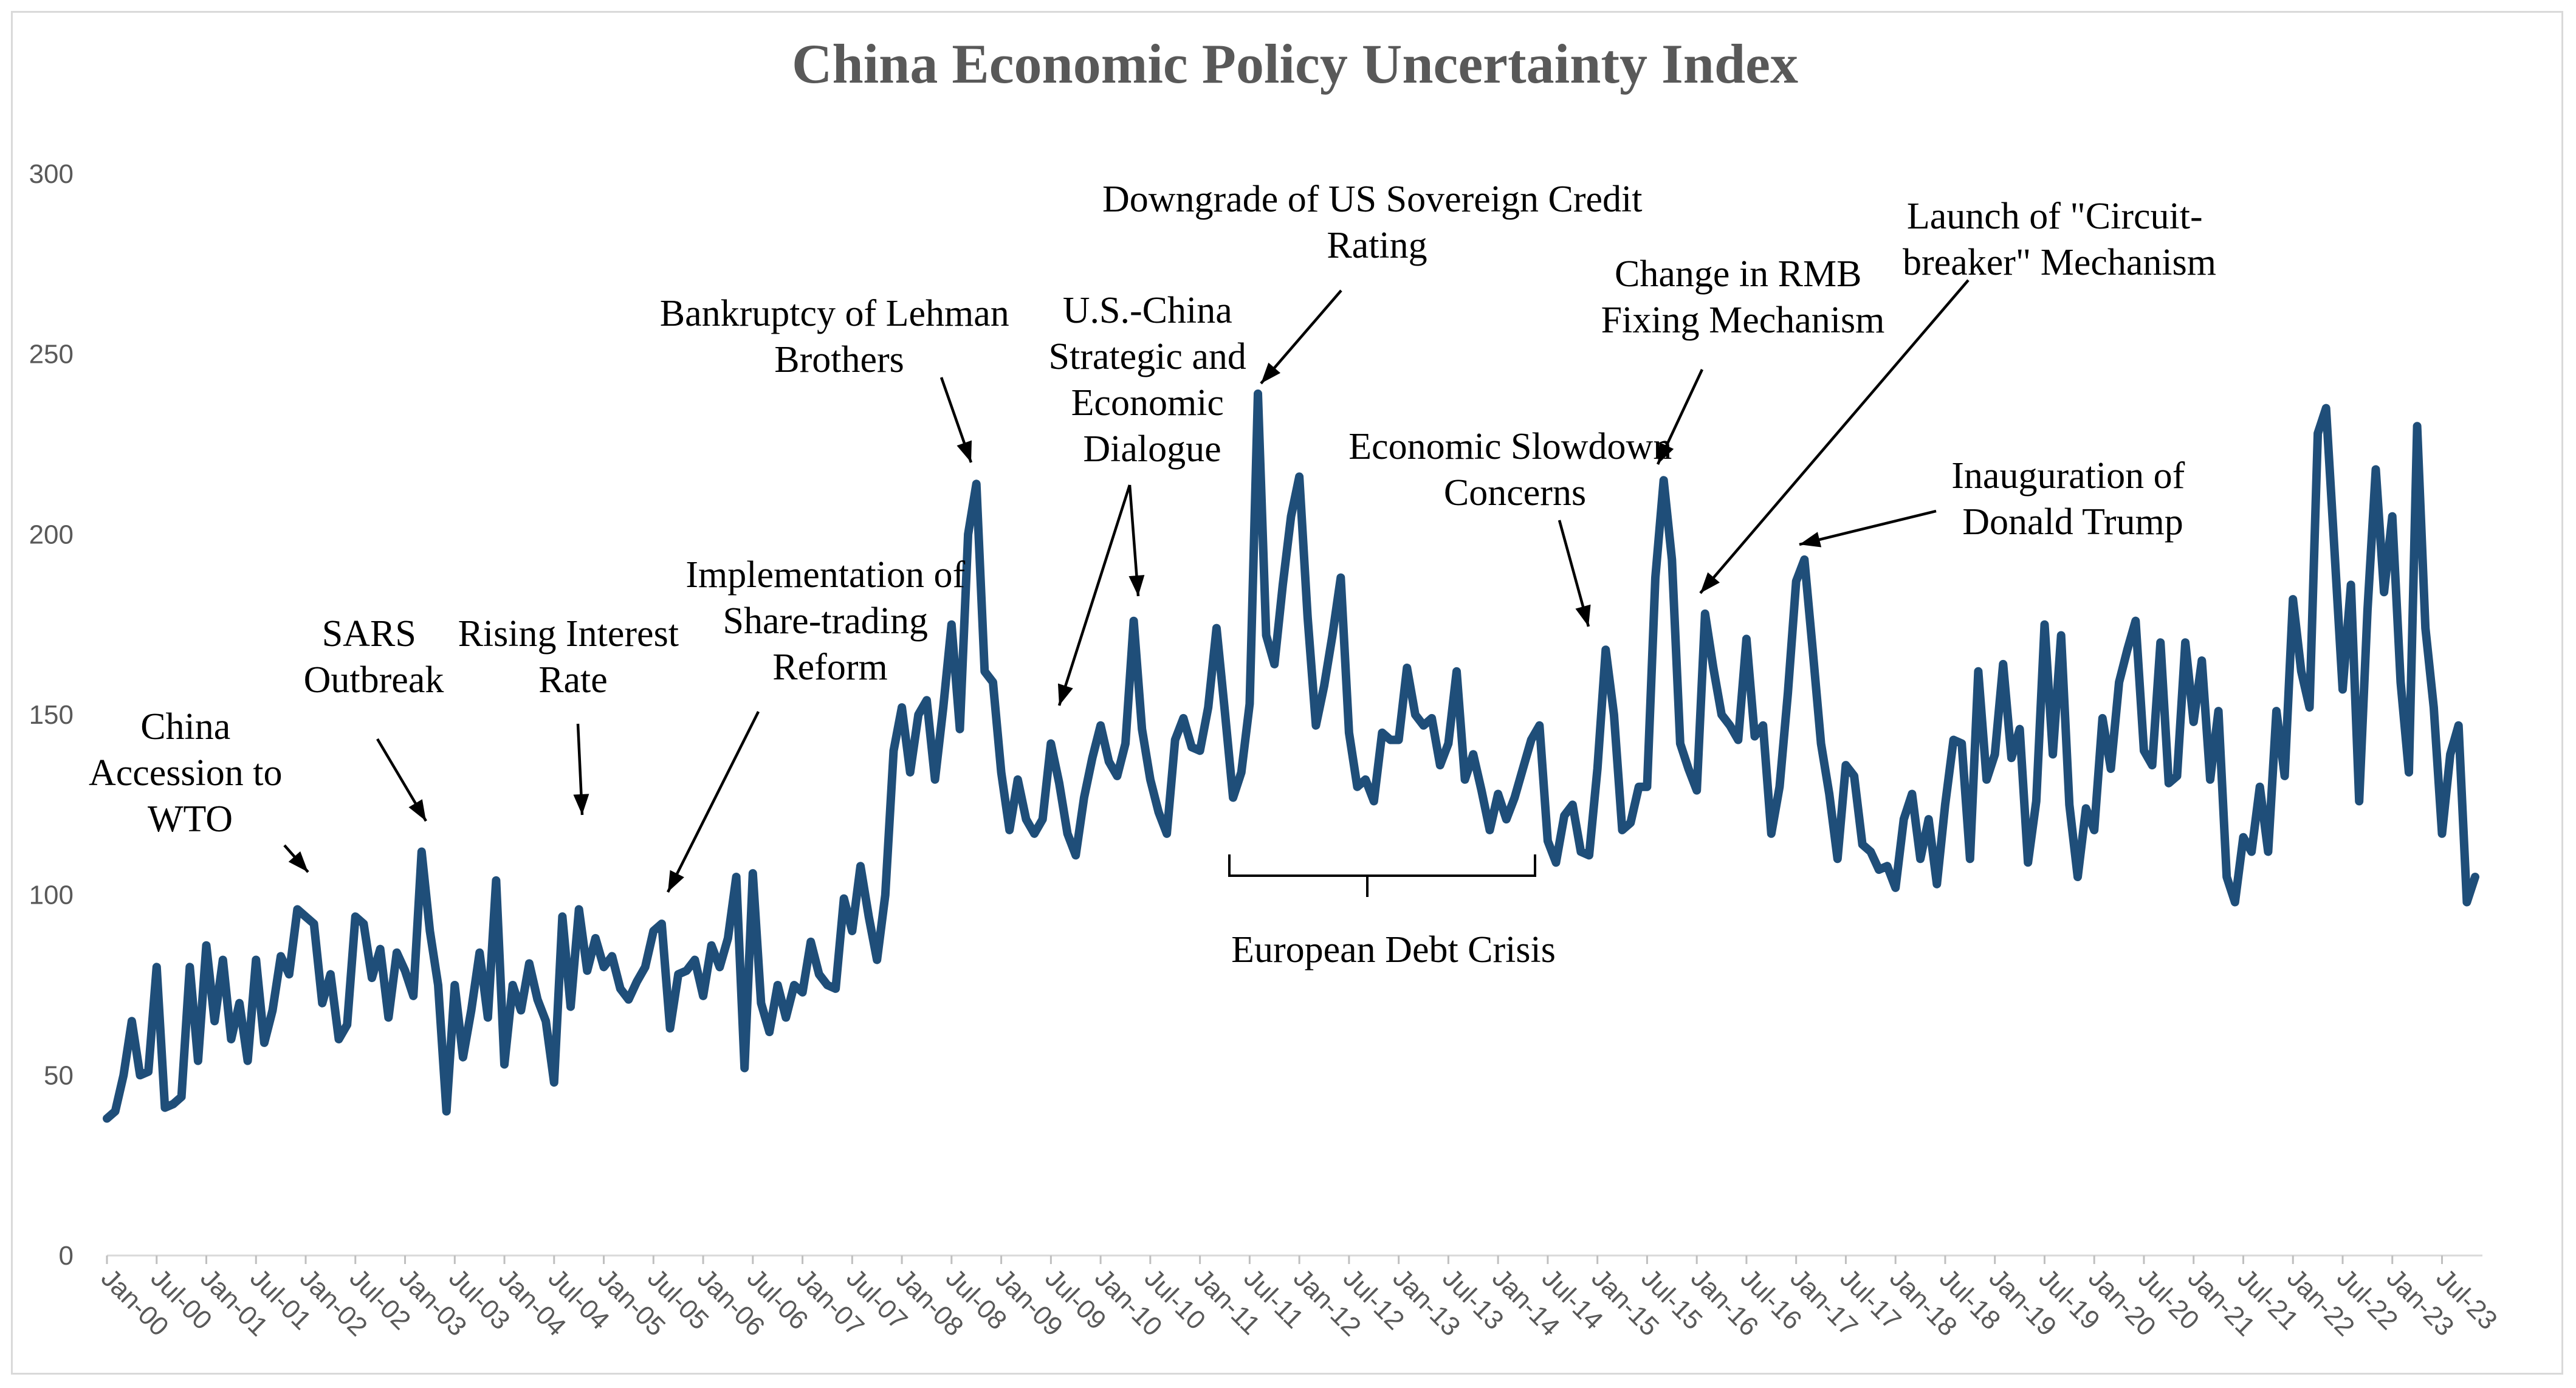 This screenshot has width=2576, height=1388. I want to click on y-tick-label: 200, so click(51, 534).